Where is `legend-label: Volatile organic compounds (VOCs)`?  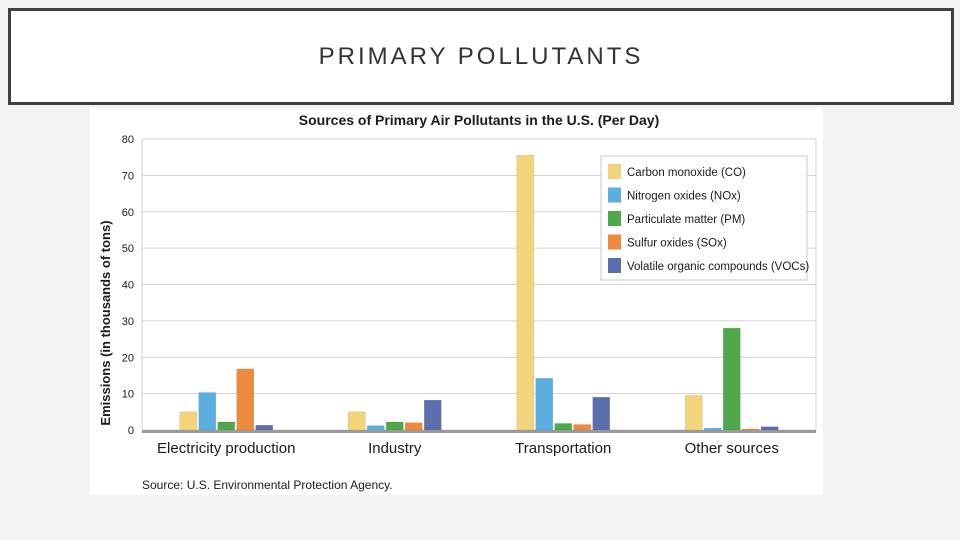 legend-label: Volatile organic compounds (VOCs) is located at coordinates (718, 267).